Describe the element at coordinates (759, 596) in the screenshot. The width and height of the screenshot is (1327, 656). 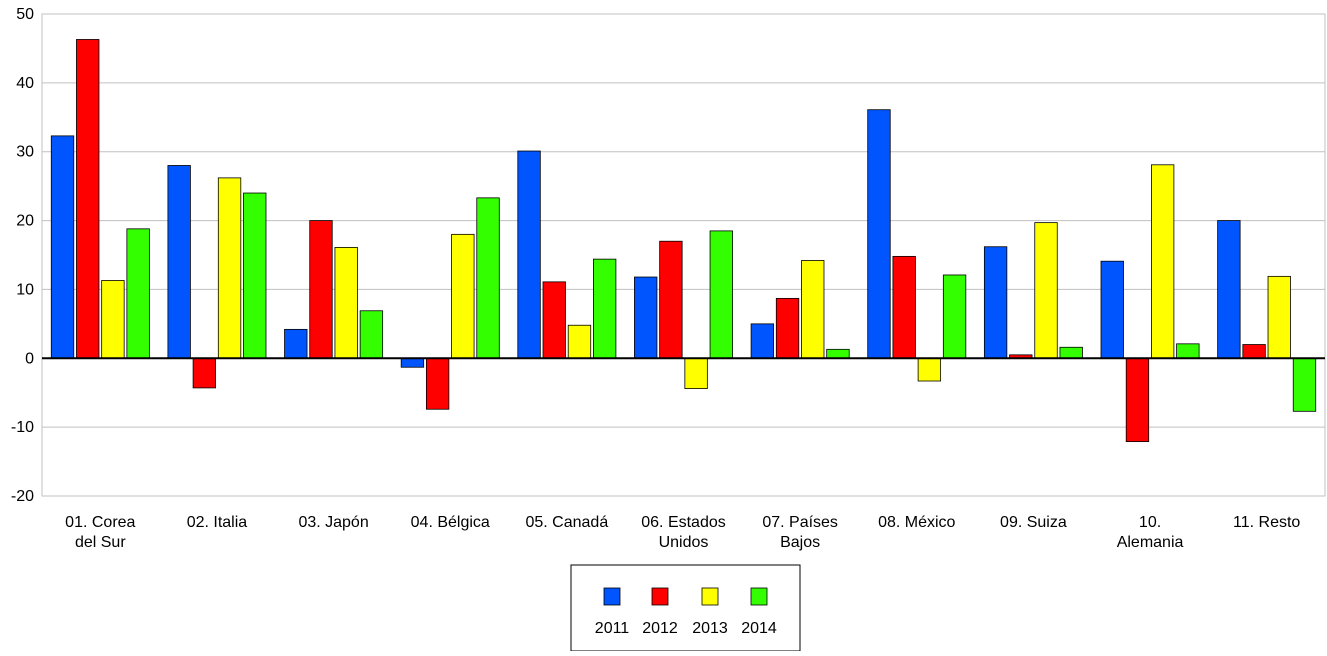
I see `legend-swatch-2014` at that location.